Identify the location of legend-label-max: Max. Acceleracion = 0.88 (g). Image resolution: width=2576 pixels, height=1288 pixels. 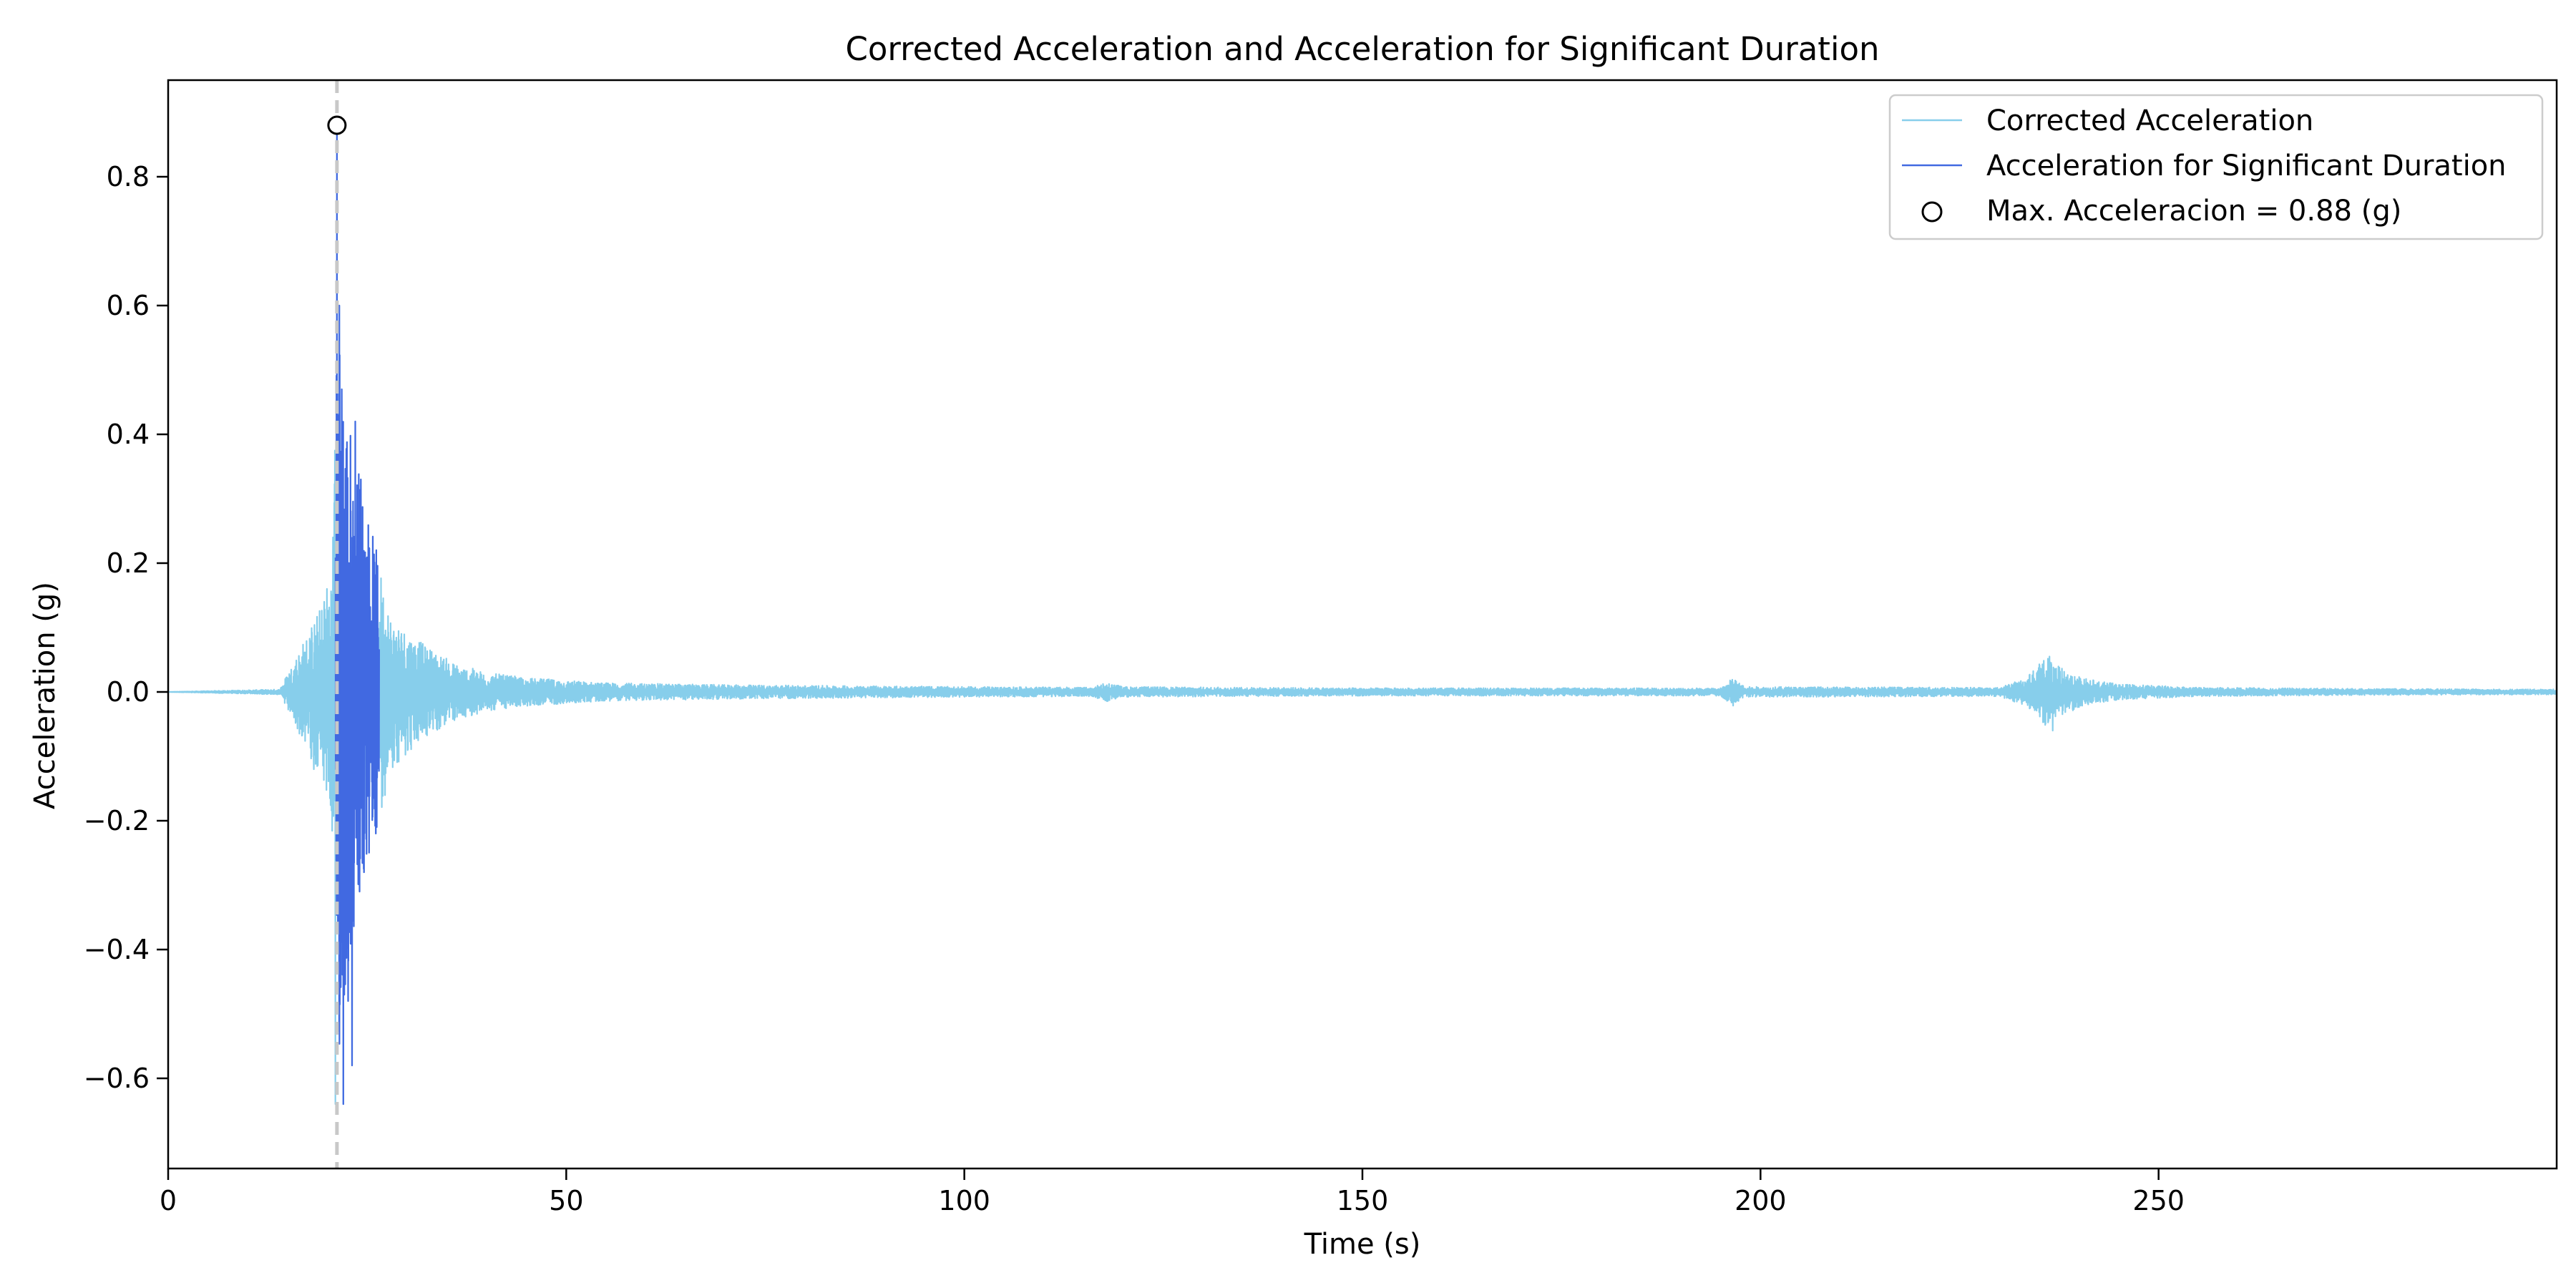
(2193, 211).